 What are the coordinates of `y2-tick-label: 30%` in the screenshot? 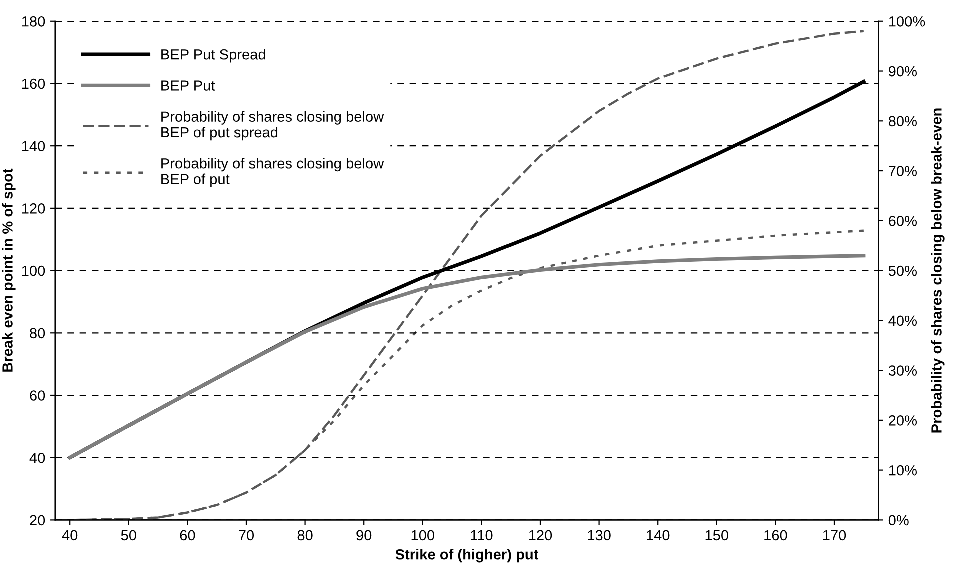 It's located at (902, 371).